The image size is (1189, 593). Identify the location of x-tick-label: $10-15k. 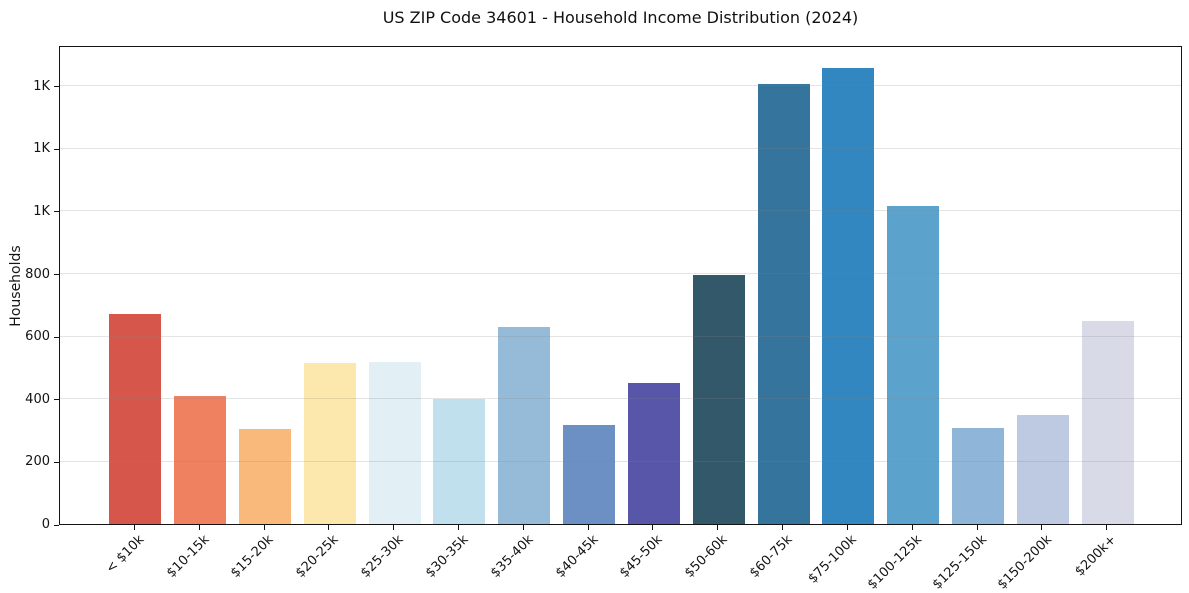
(188, 556).